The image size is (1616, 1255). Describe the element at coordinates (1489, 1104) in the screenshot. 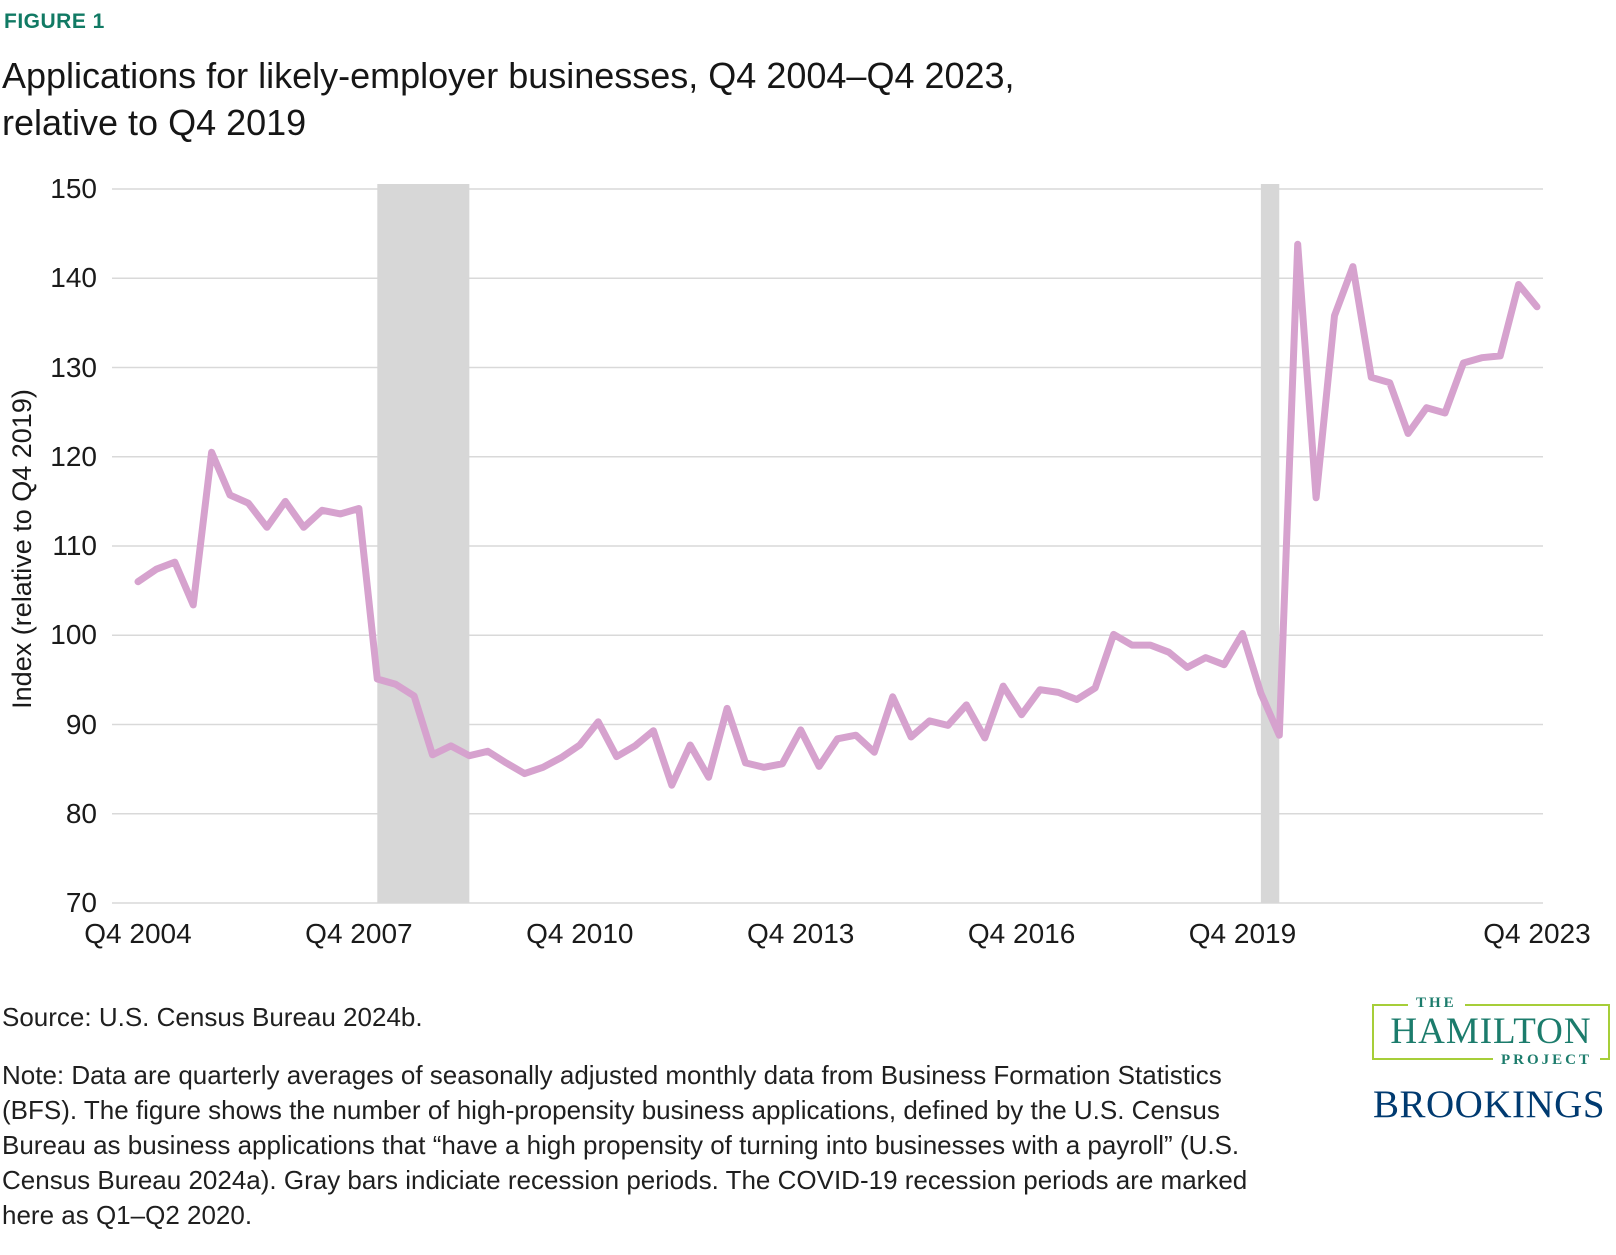

I see `brookings-logo: BROOKINGS` at that location.